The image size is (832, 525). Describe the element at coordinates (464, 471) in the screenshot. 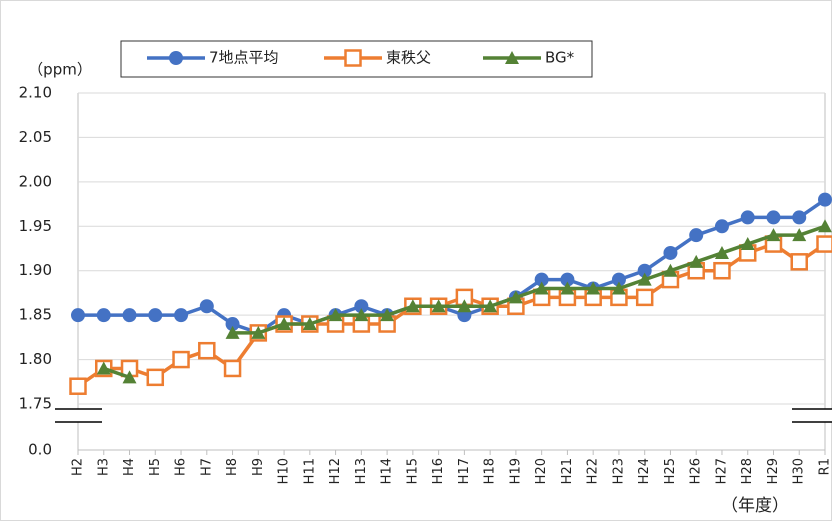

I see `x-tick-label: H17` at that location.